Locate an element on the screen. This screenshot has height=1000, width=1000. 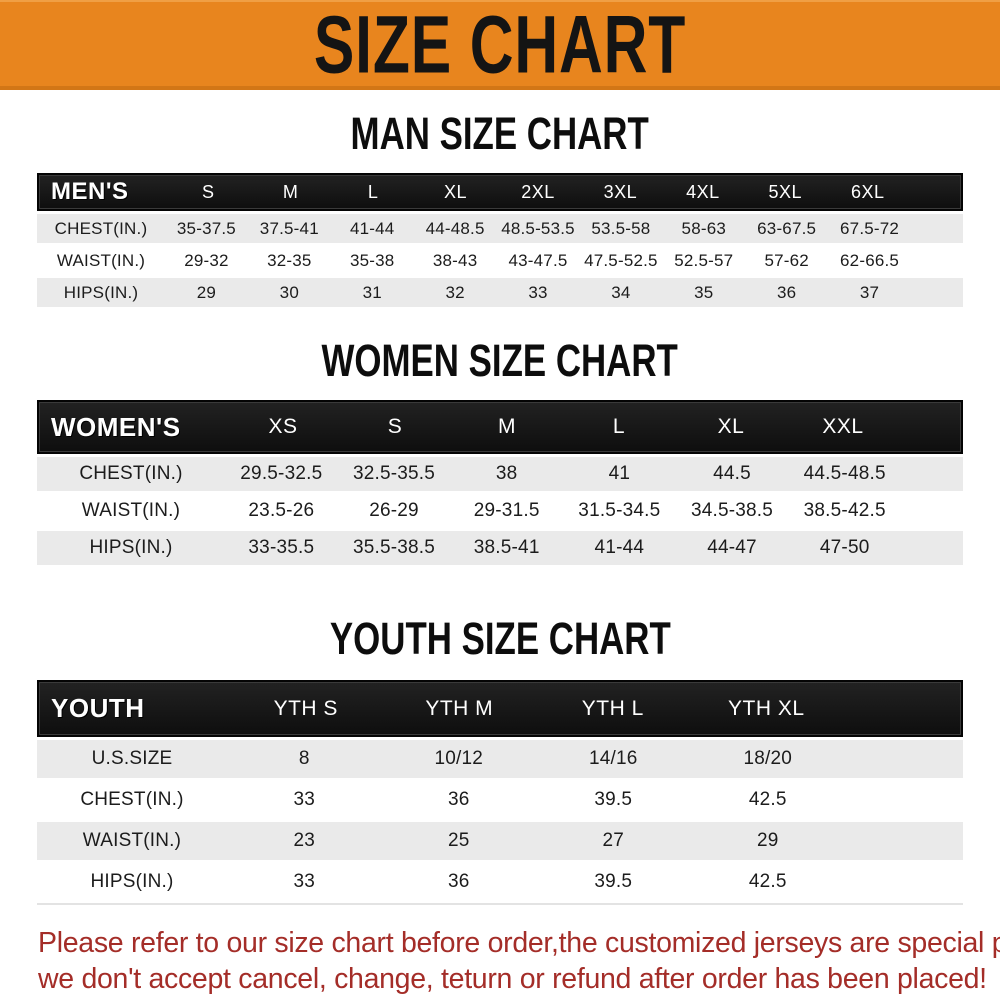
men-size-value: 53.5-58 is located at coordinates (621, 228).